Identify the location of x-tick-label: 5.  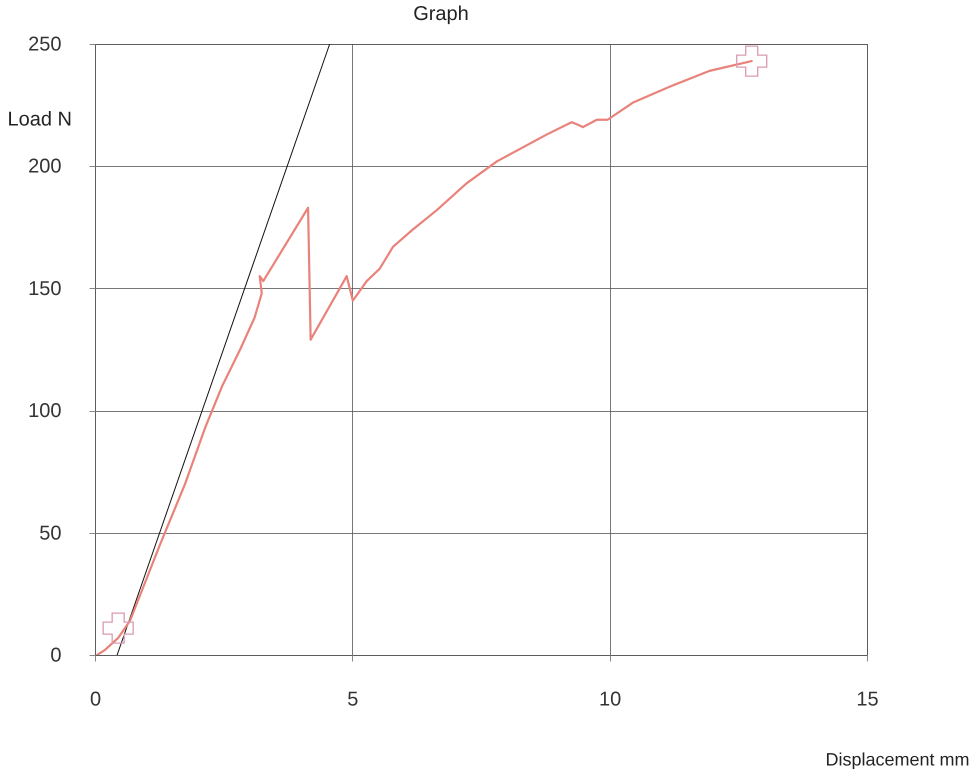
(352, 699).